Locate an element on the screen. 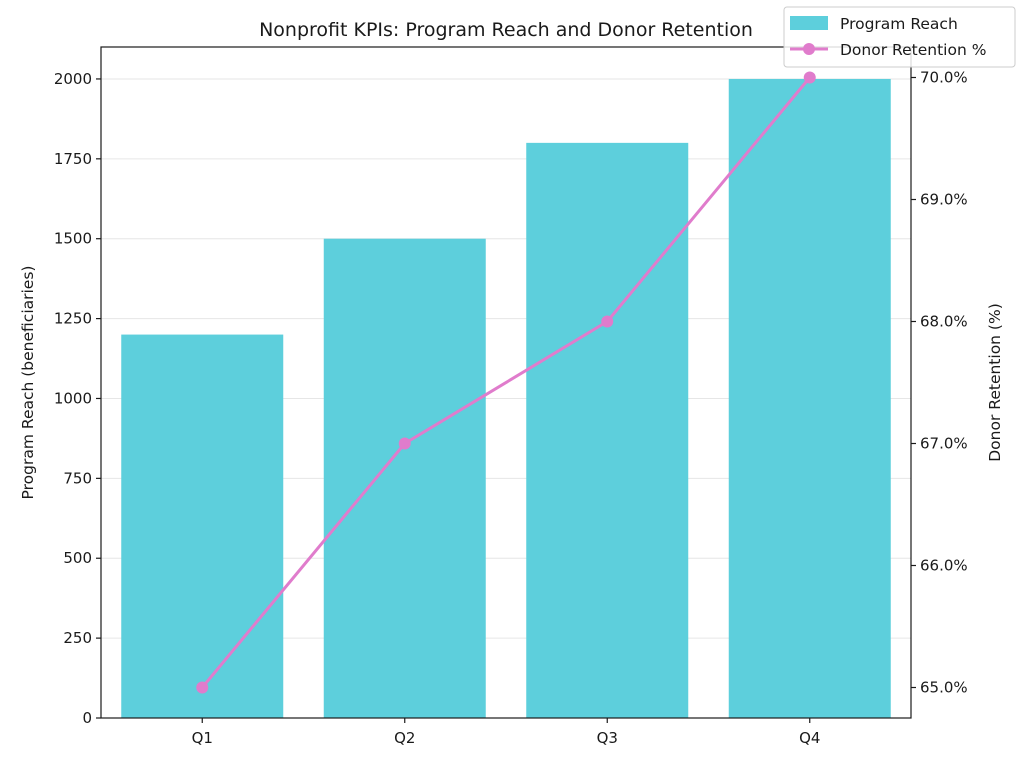  bar-program-reach-q2 is located at coordinates (404, 478).